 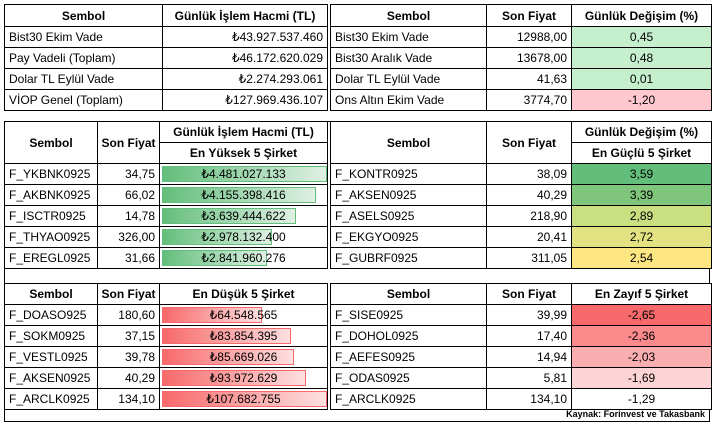 I want to click on table-row: F_VESTL0925 39,78 ₺85.669.026, so click(x=166, y=357).